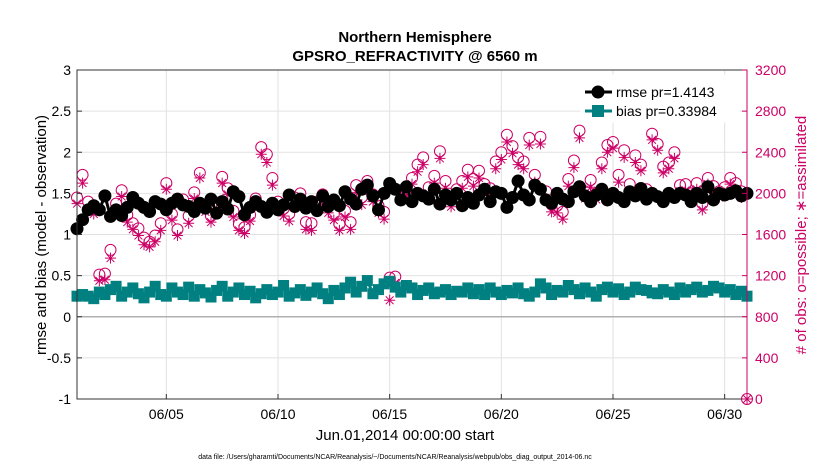 The height and width of the screenshot is (470, 830). I want to click on legend-bias-label: bias pr=0.33984, so click(666, 111).